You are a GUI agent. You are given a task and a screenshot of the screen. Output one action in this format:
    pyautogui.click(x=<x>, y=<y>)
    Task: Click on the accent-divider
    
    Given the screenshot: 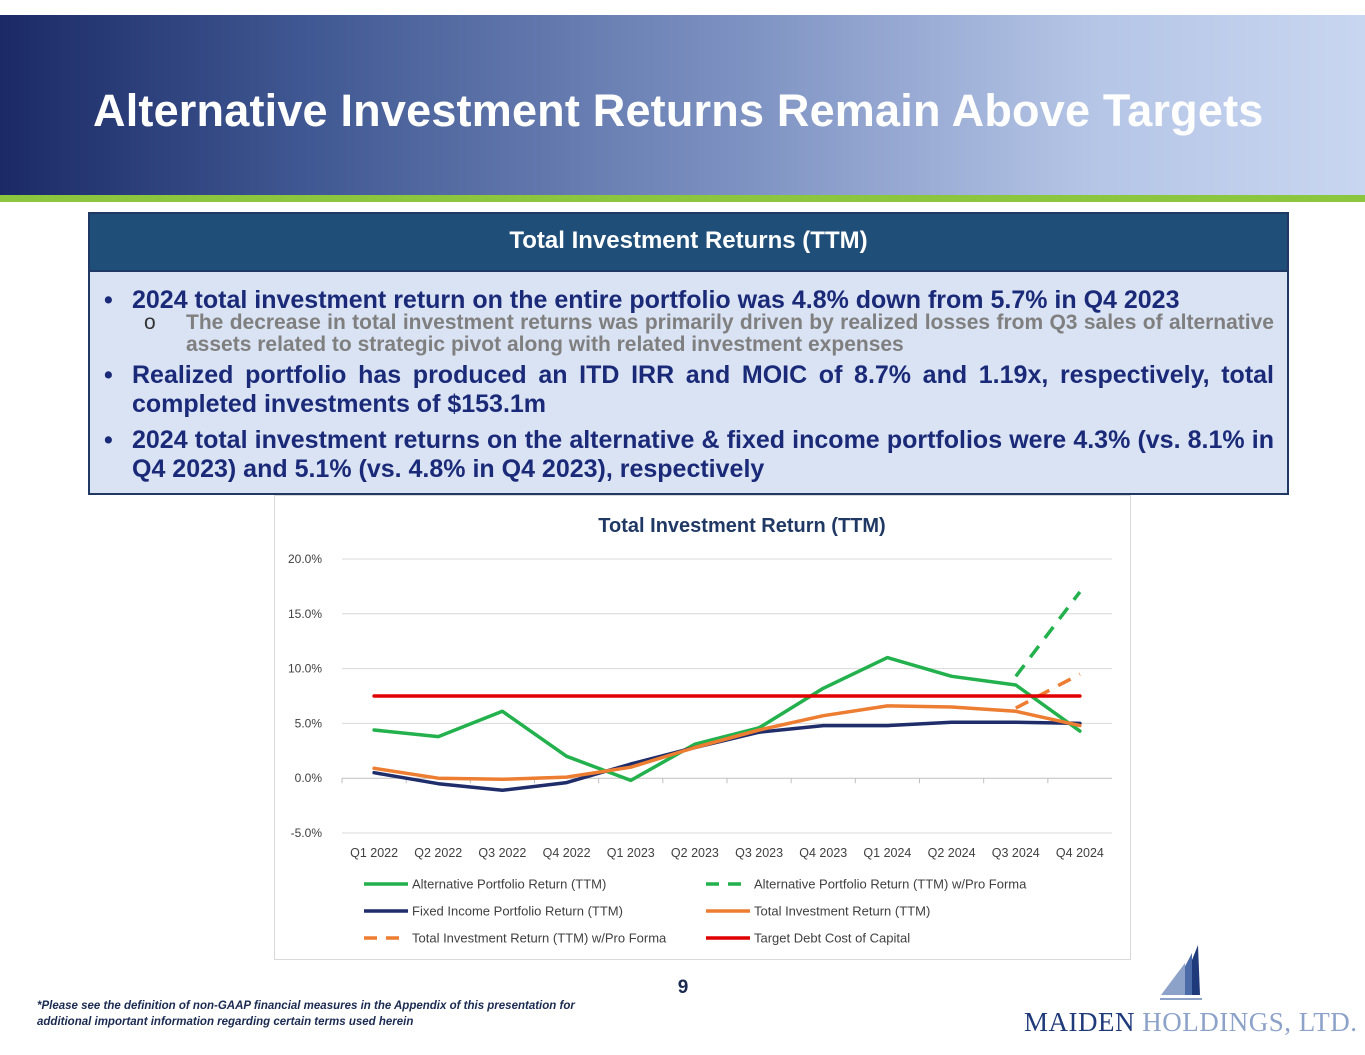 What is the action you would take?
    pyautogui.click(x=682, y=198)
    